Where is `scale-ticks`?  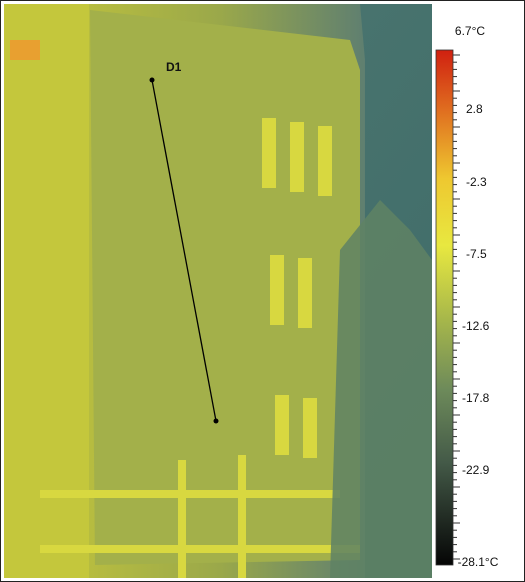
scale-ticks is located at coordinates (456, 307).